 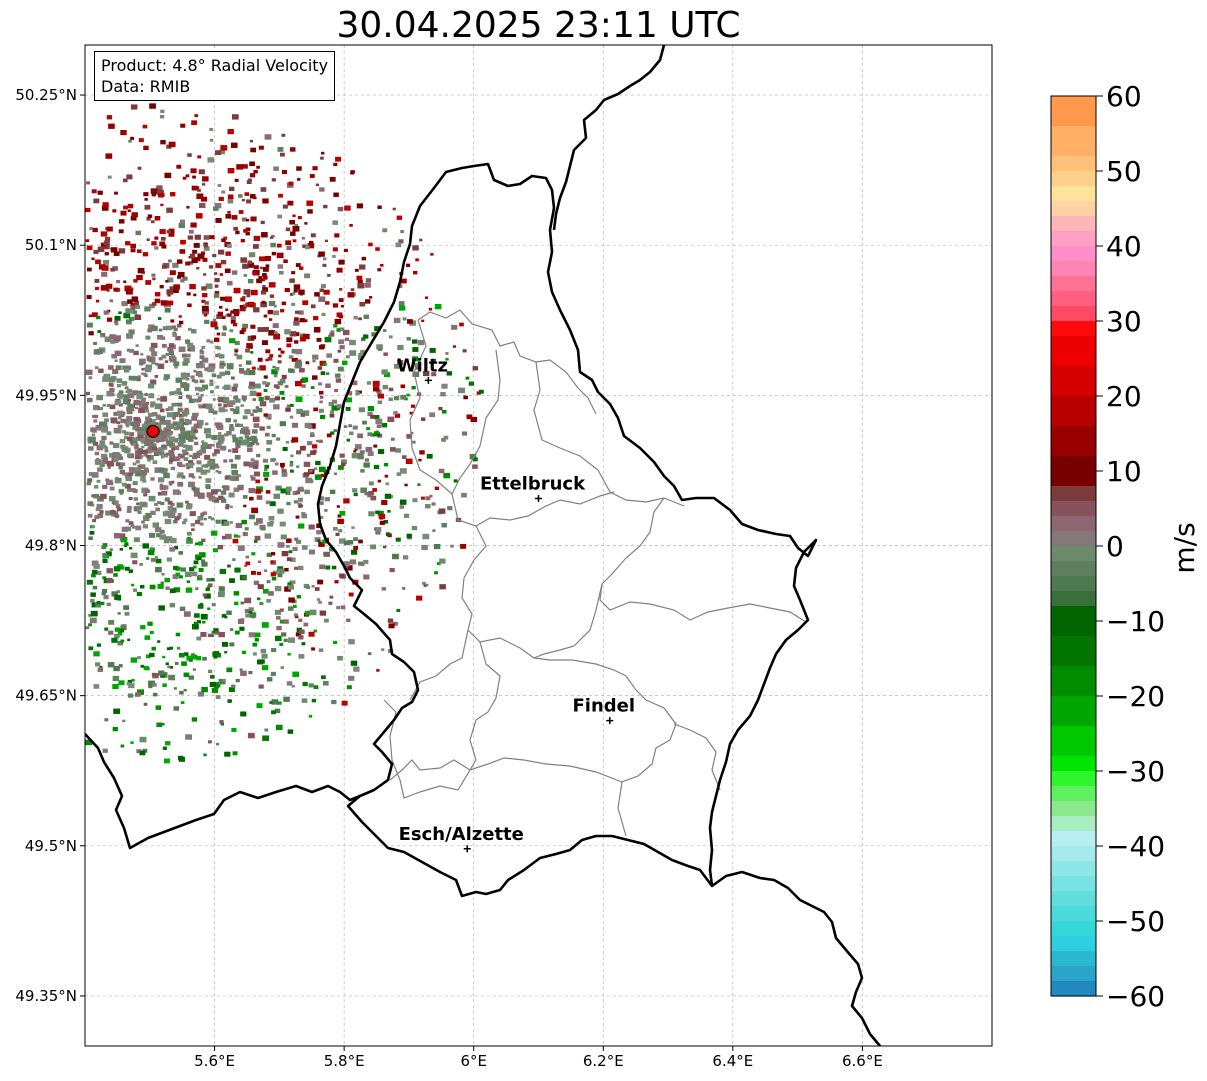 I want to click on colorbar-segment, so click(x=1073, y=254).